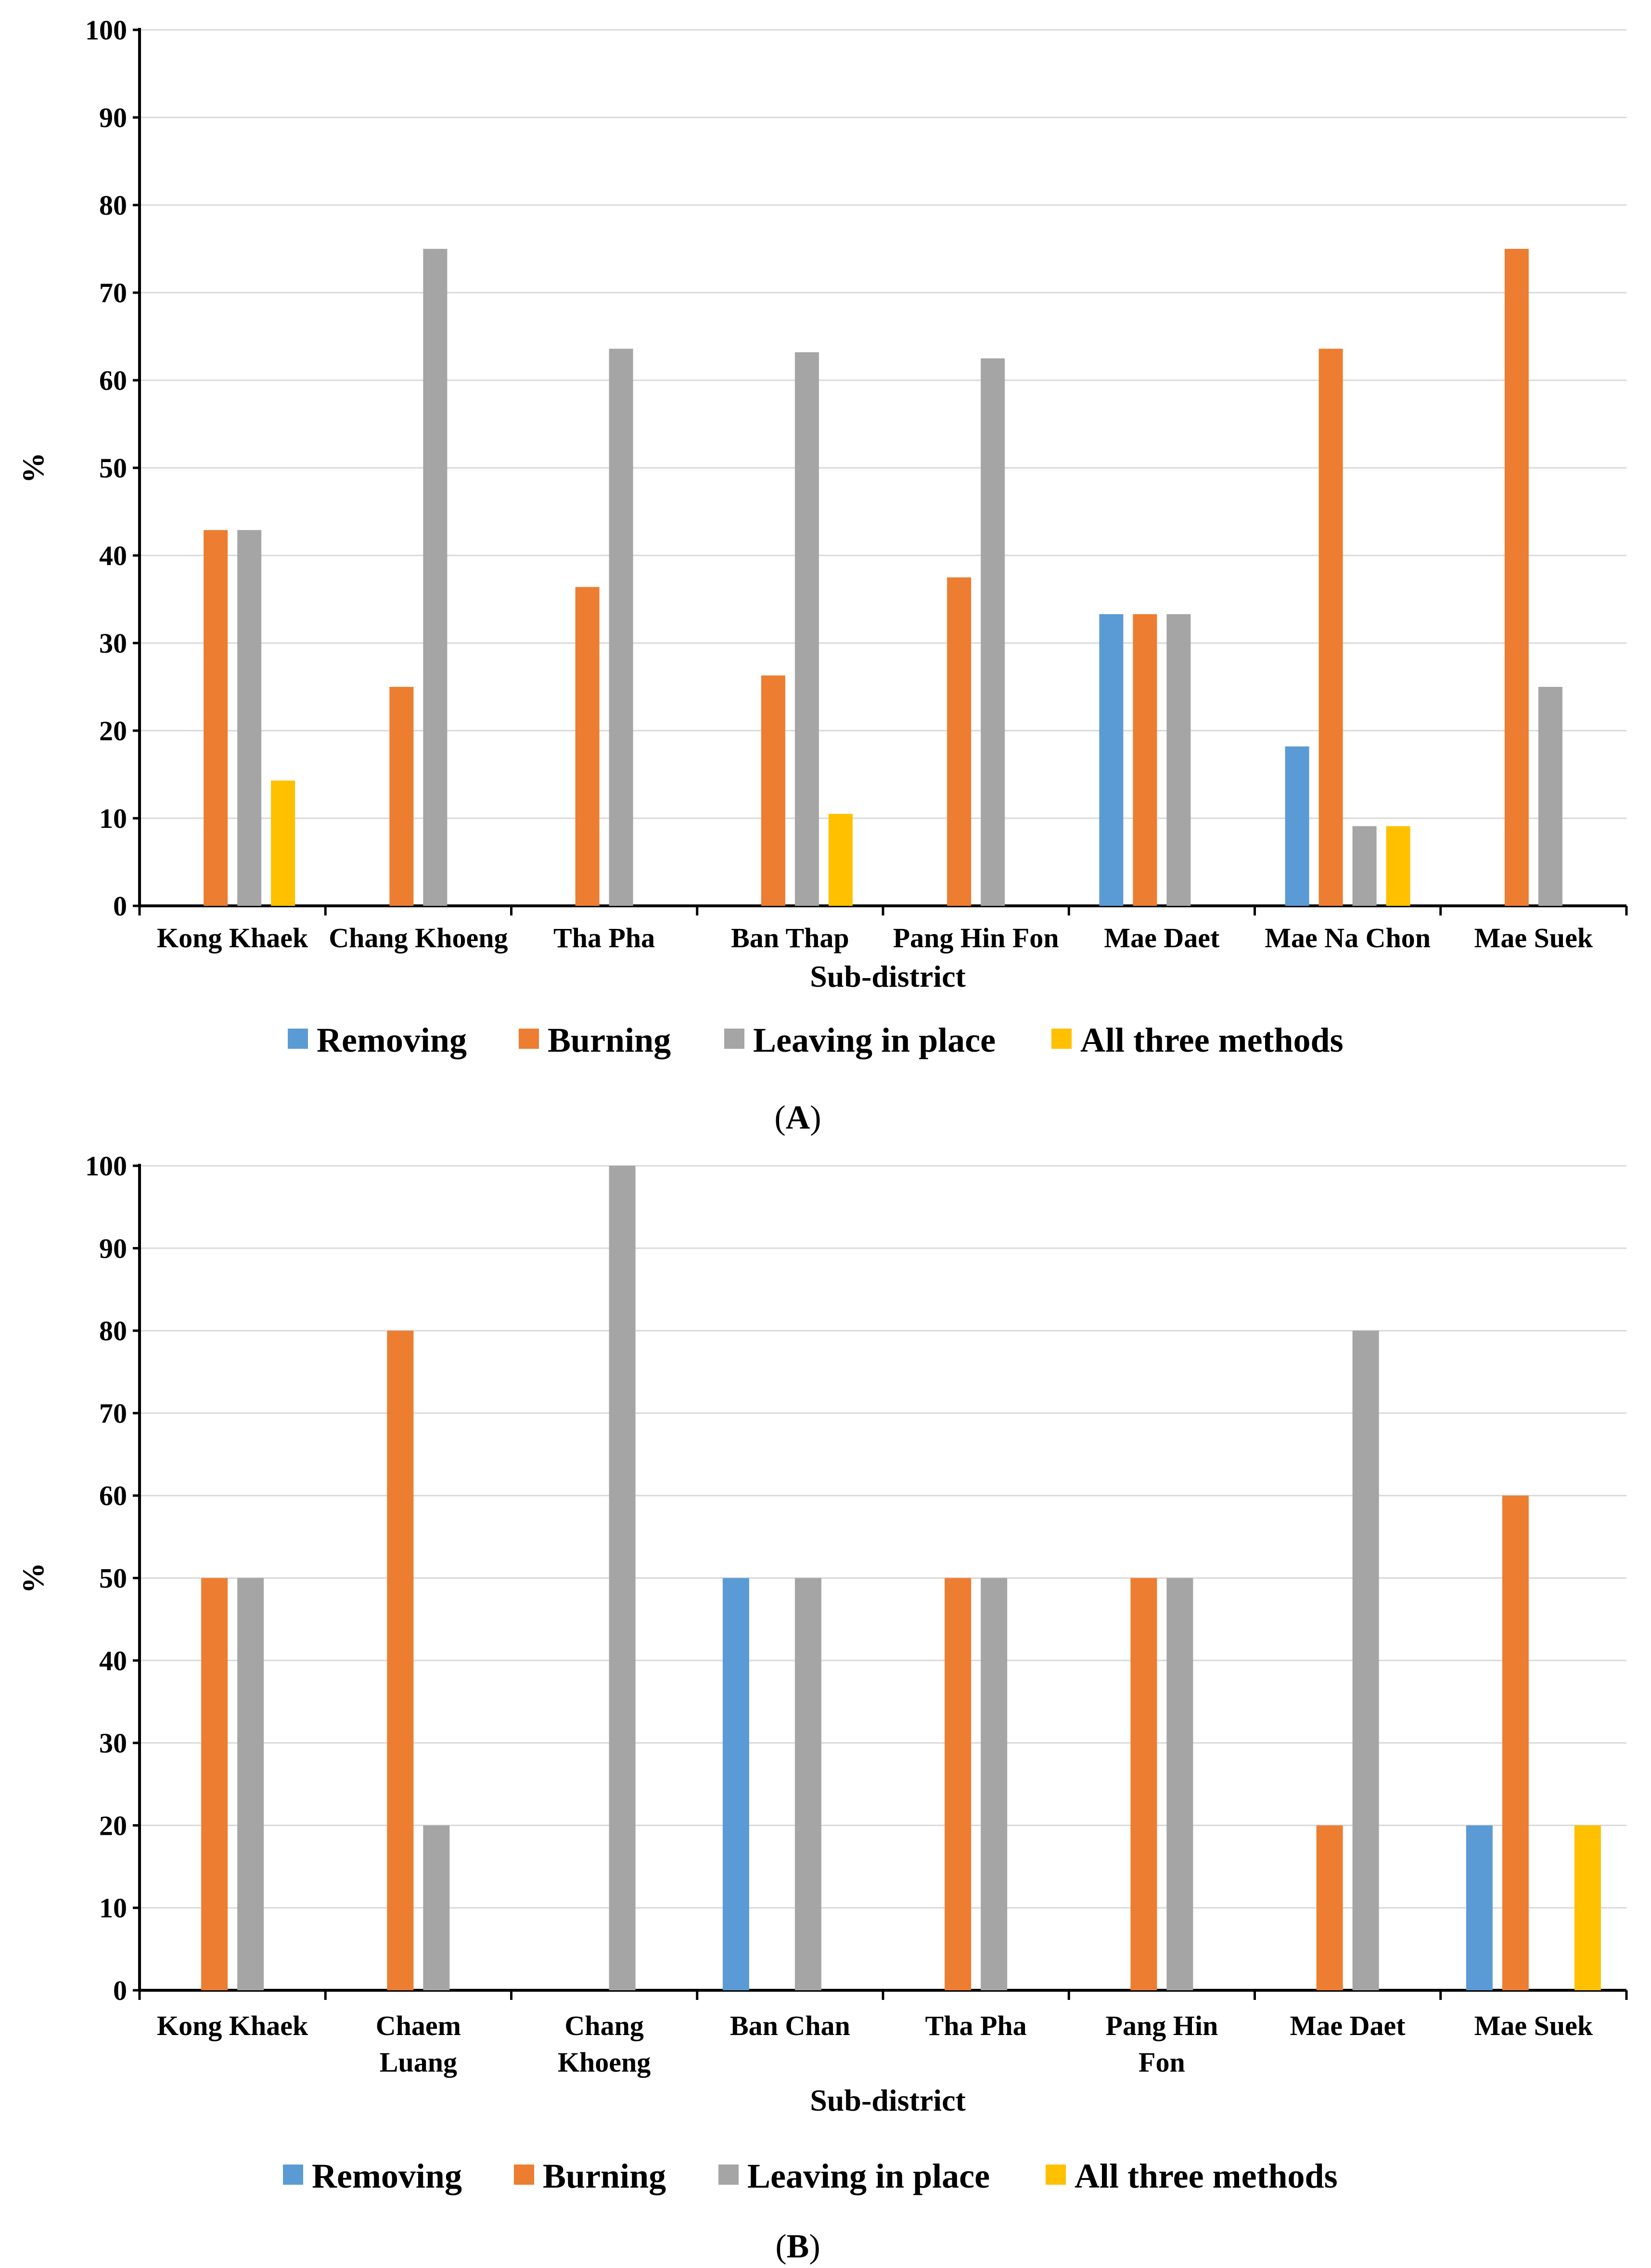 Image resolution: width=1651 pixels, height=2268 pixels. What do you see at coordinates (797, 1118) in the screenshot?
I see `panel-label: (A)` at bounding box center [797, 1118].